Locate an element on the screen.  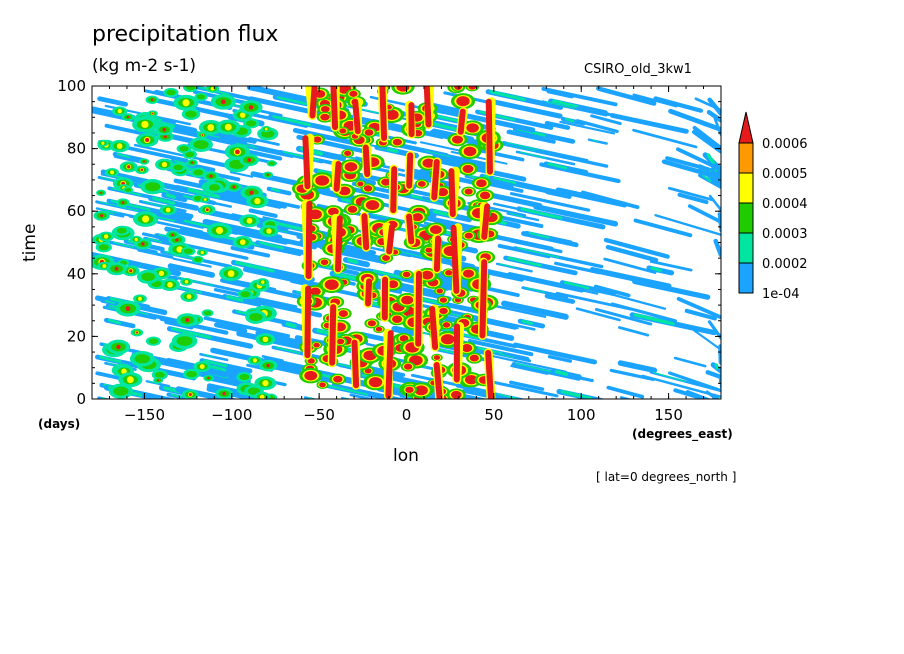
colorbar-label: 0.0006 is located at coordinates (785, 144).